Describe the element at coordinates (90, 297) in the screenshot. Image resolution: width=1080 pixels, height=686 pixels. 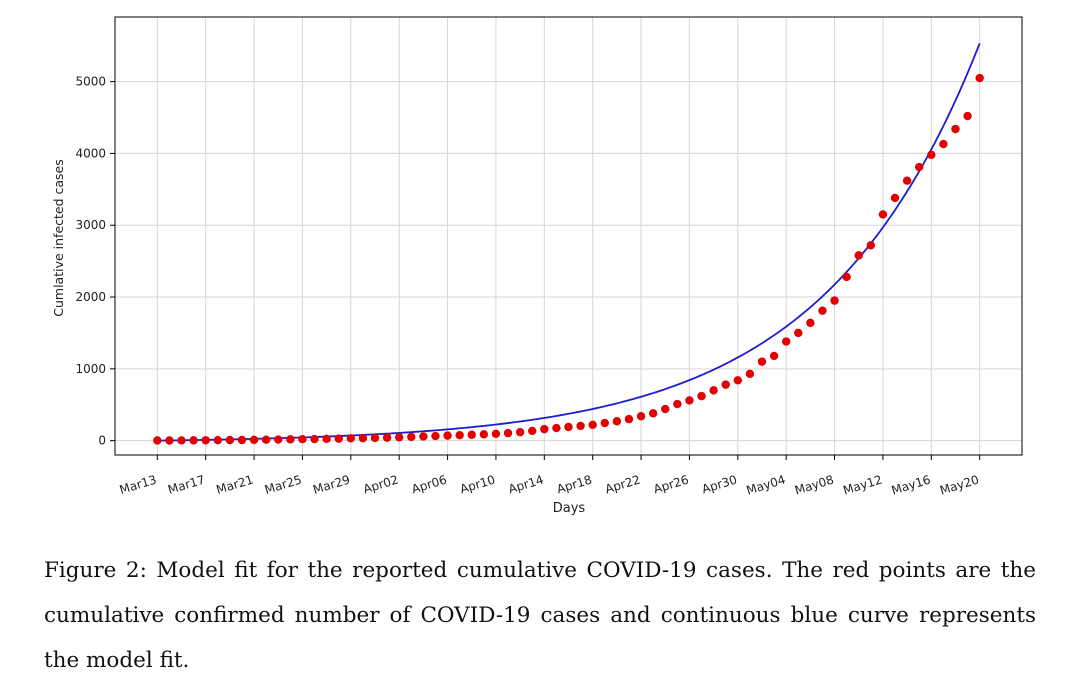
I see `y-tick-label: 2000` at that location.